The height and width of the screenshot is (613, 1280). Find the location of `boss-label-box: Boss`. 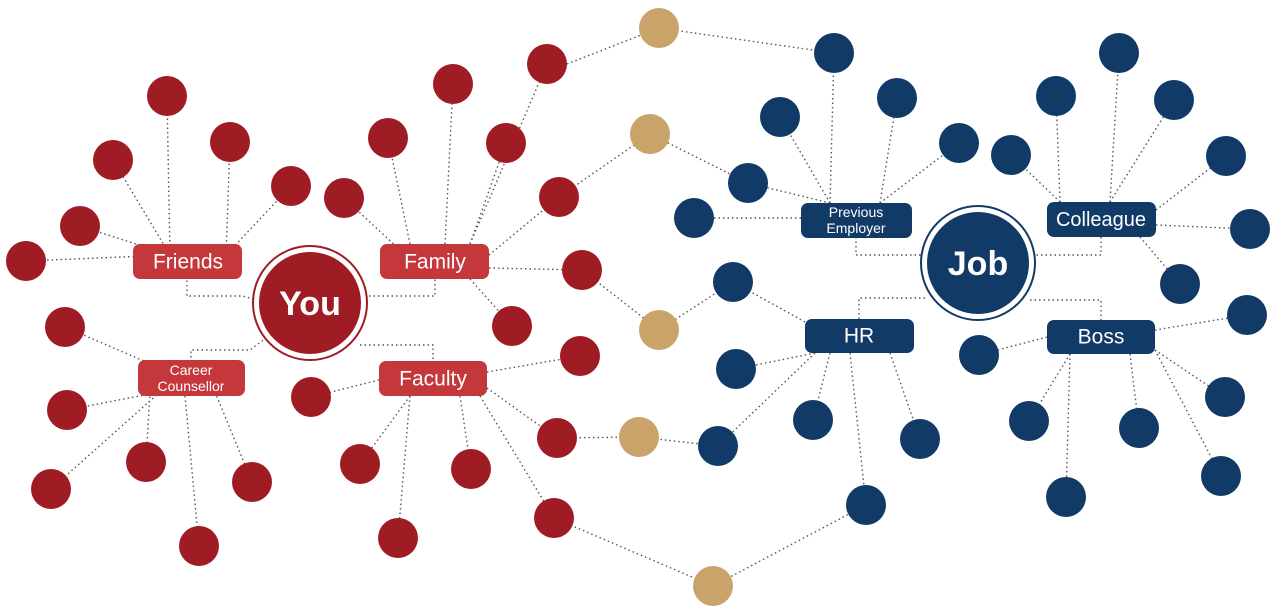

boss-label-box: Boss is located at coordinates (1101, 337).